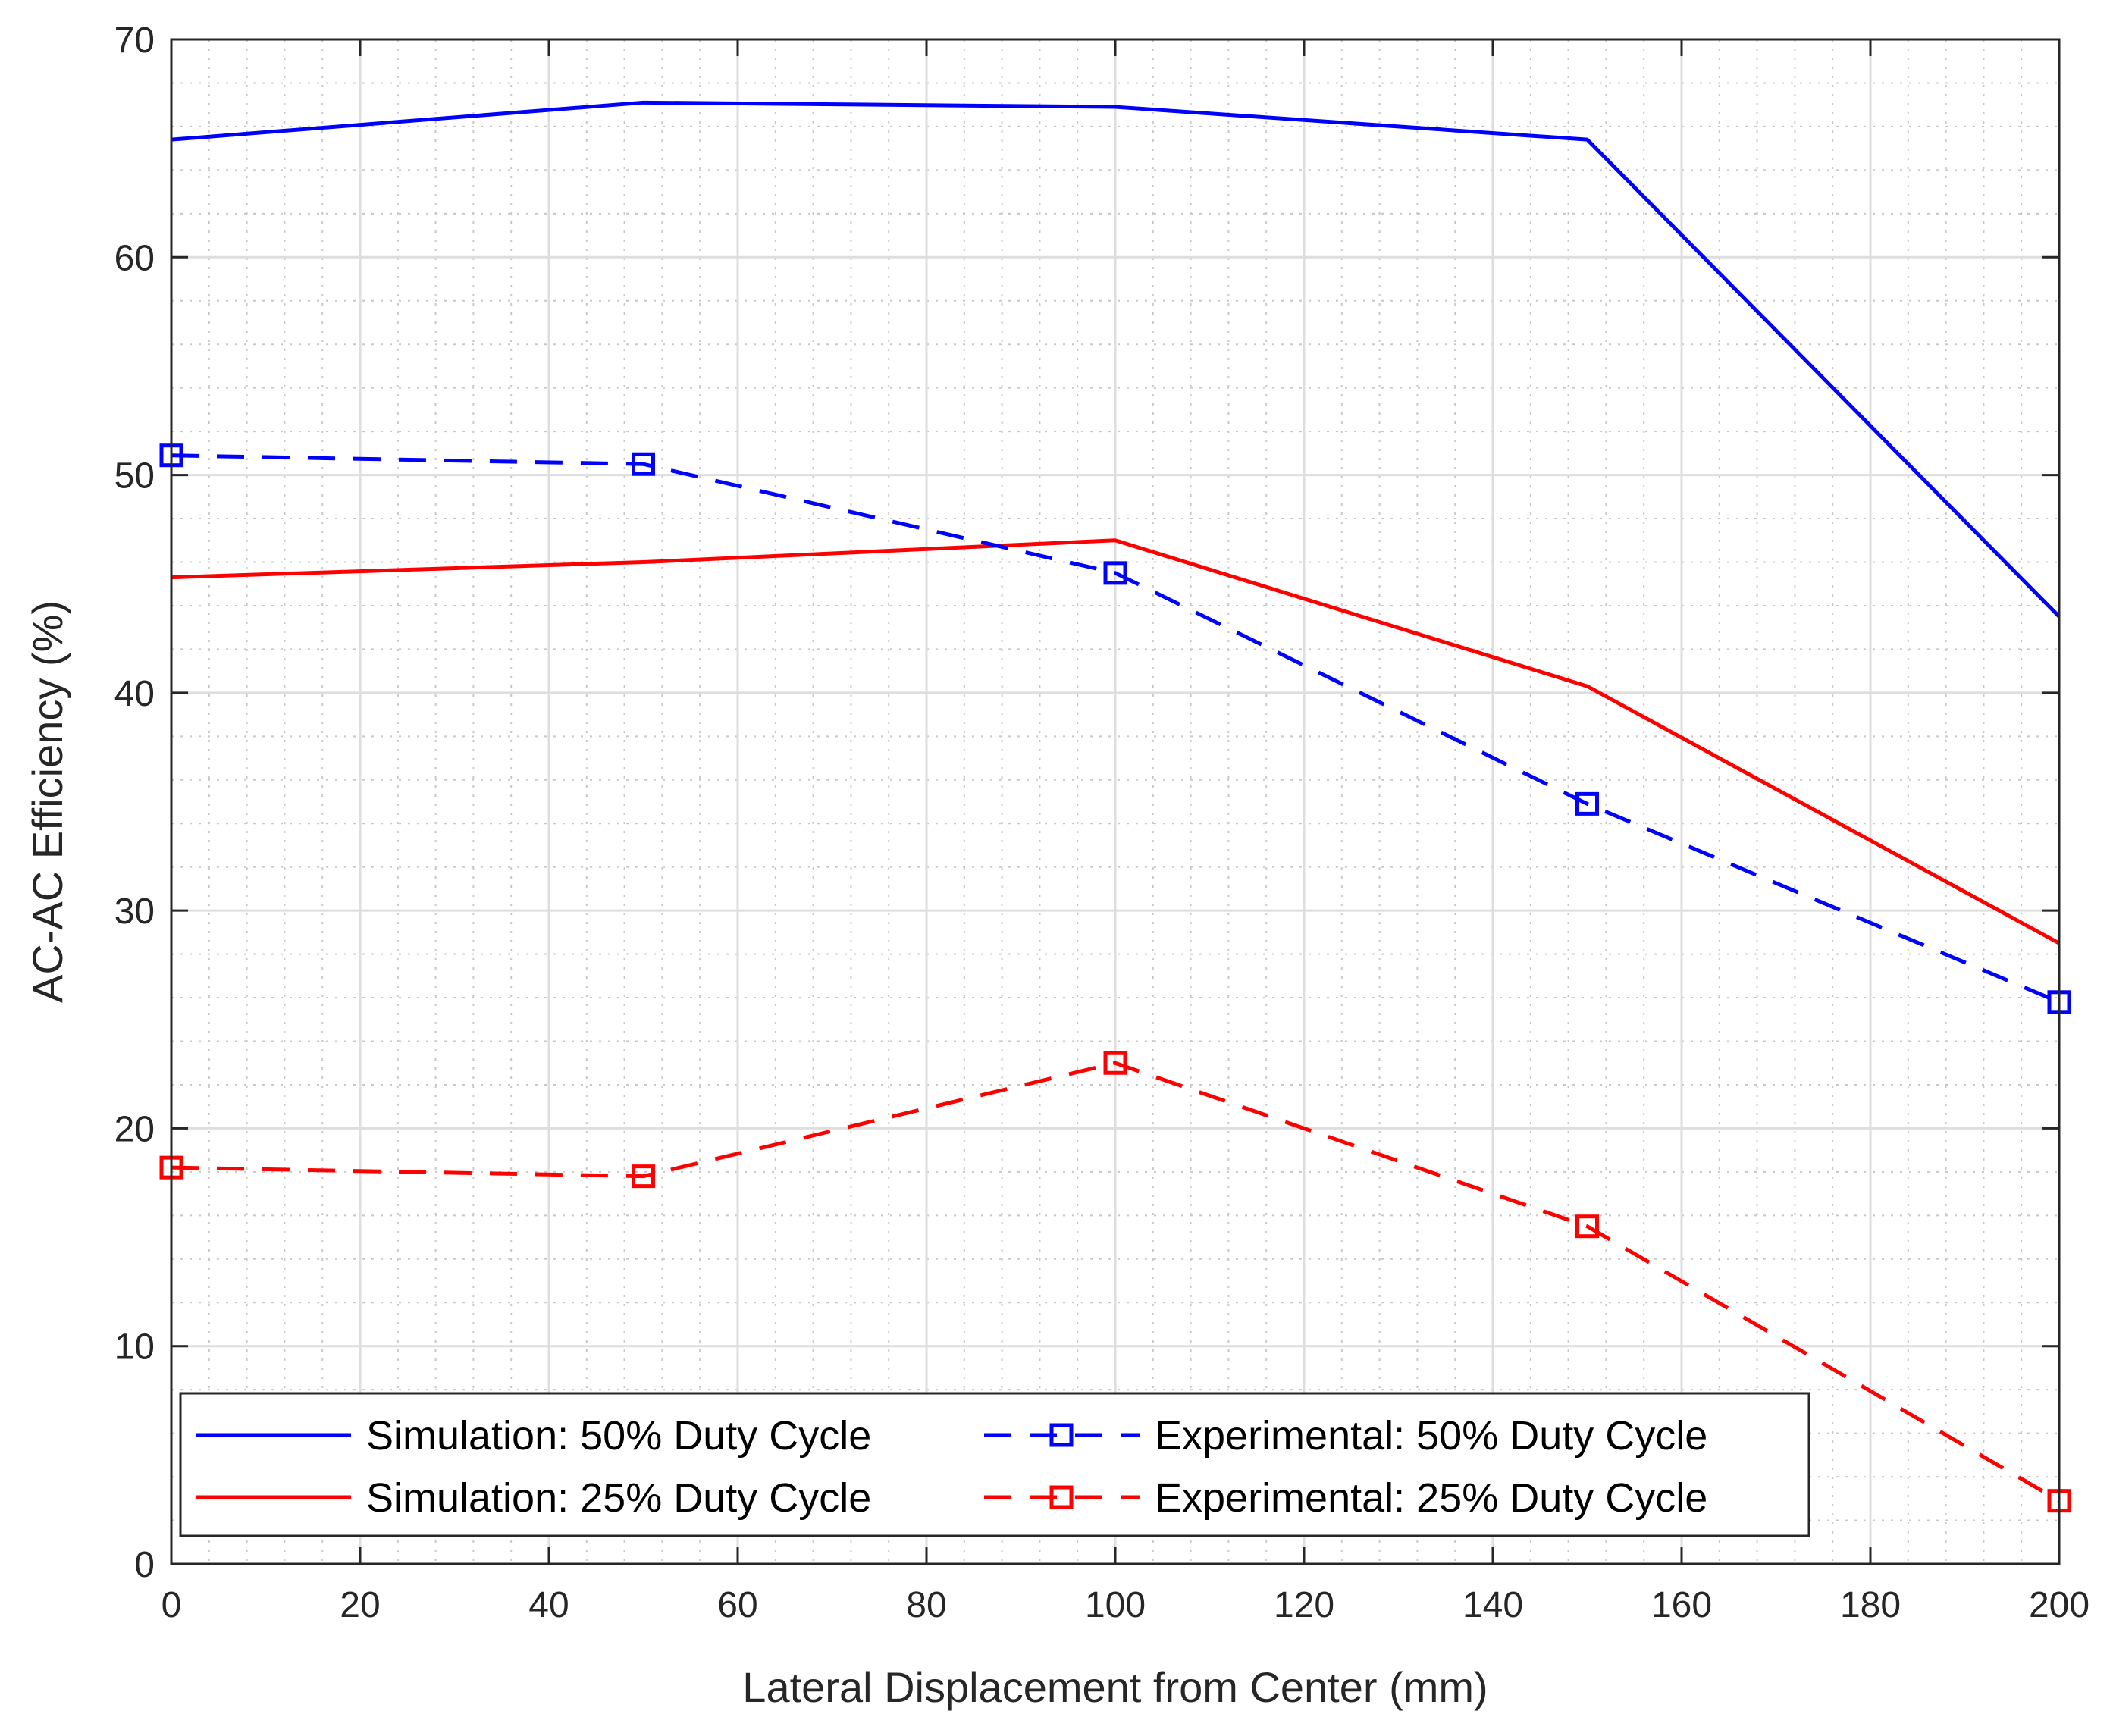  I want to click on legend-item-1: Simulation: 50% Duty Cycle, so click(533, 1436).